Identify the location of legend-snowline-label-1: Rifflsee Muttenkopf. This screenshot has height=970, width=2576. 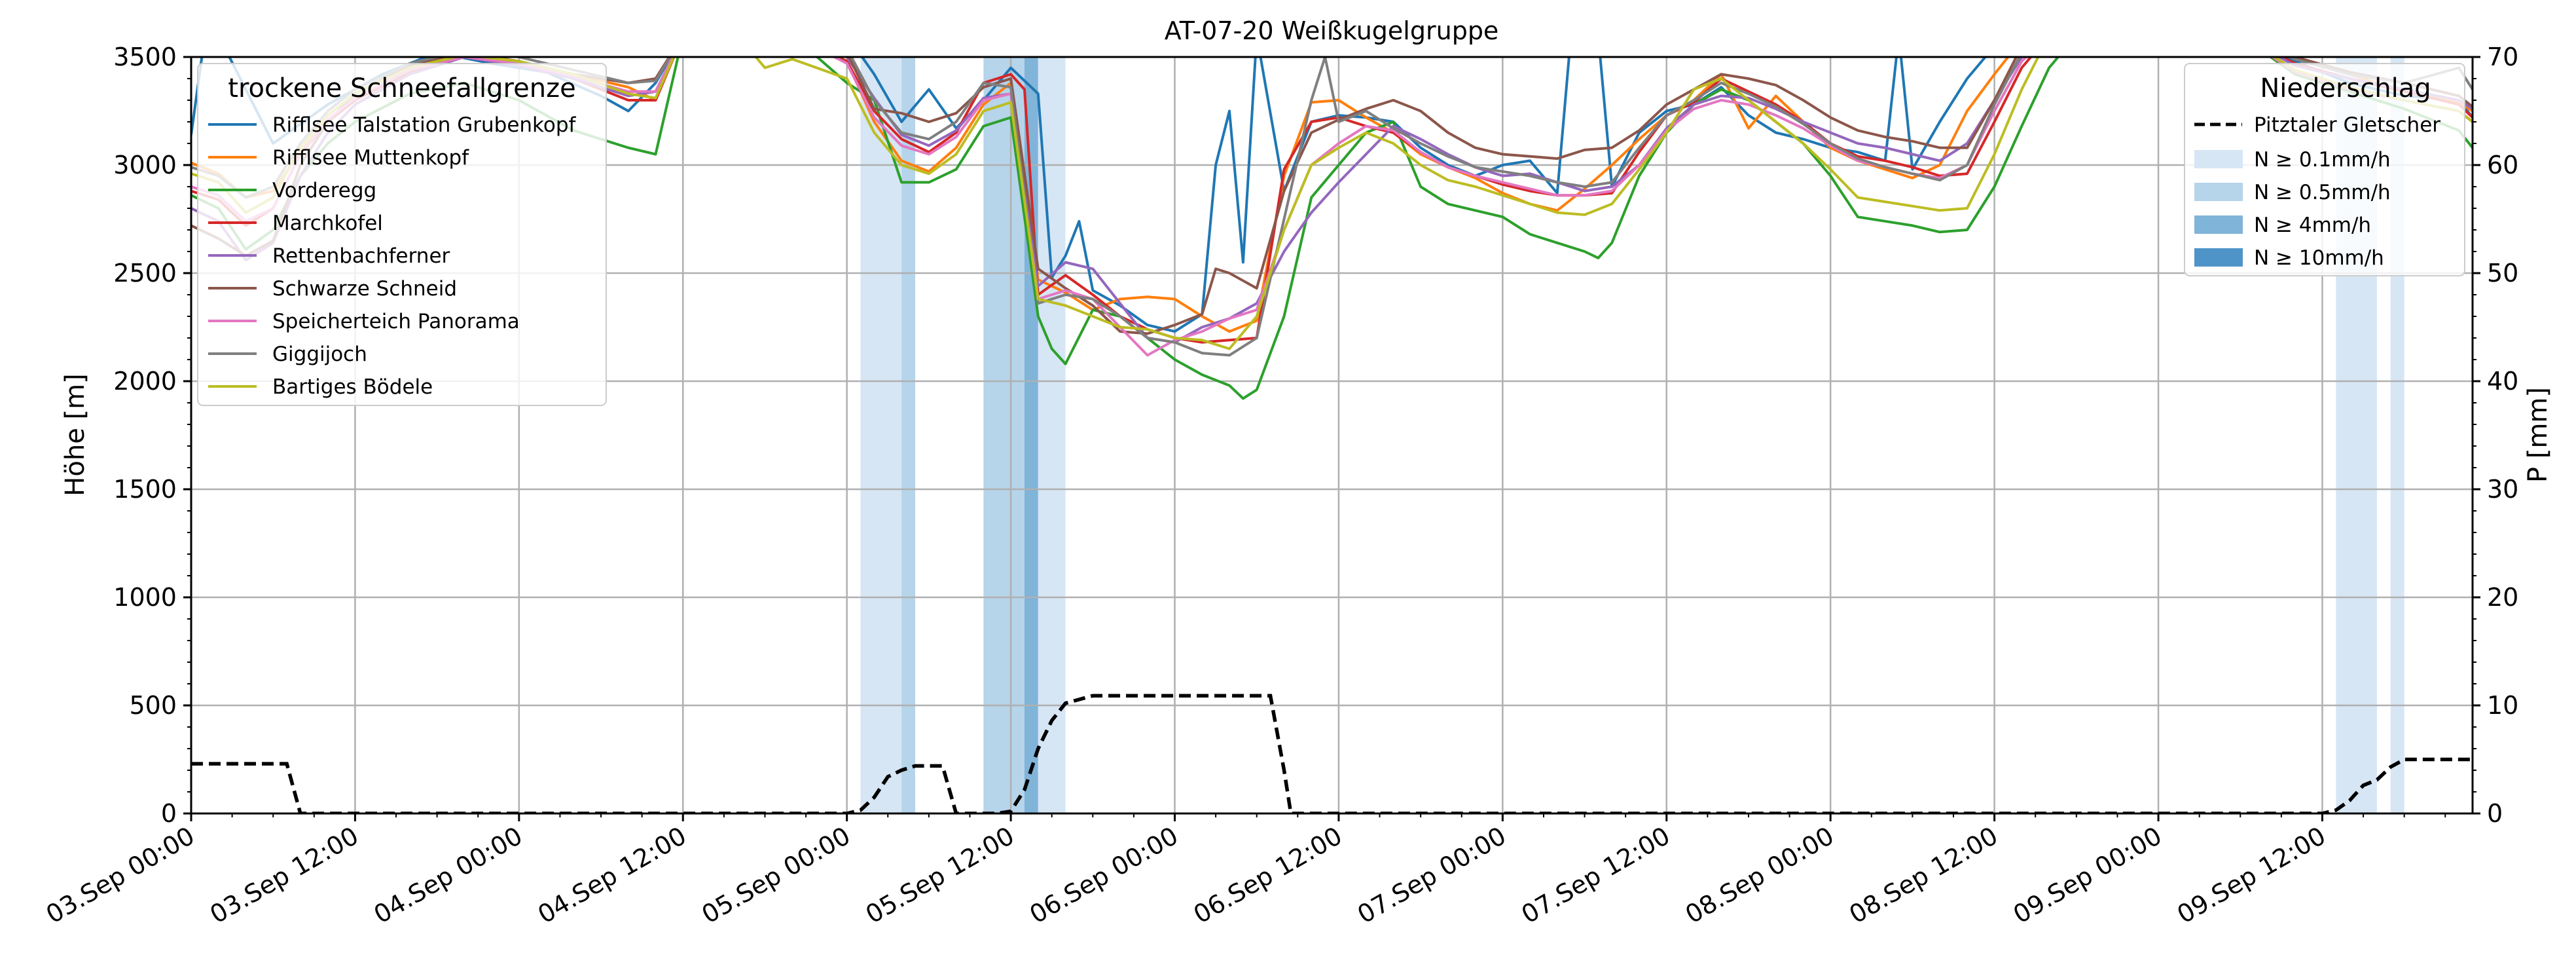
(370, 158).